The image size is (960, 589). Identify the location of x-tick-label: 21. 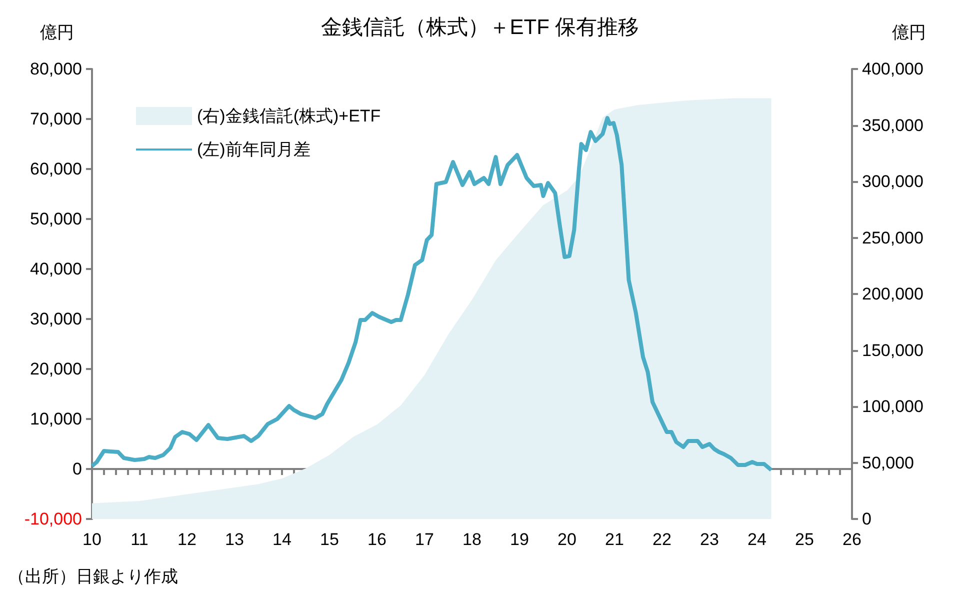
(614, 539).